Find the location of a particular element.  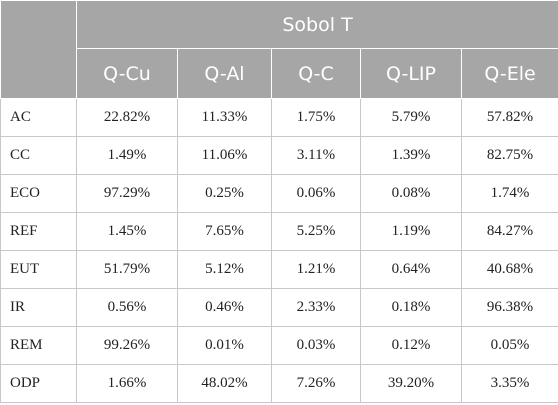

table-cell: 96.38% is located at coordinates (509, 307).